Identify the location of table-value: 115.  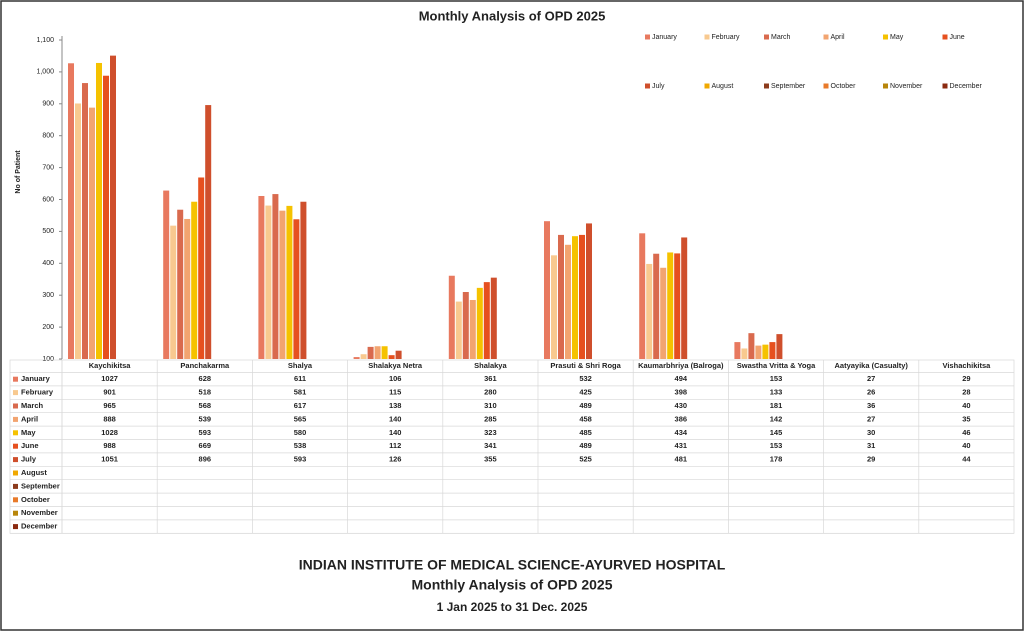
(395, 392).